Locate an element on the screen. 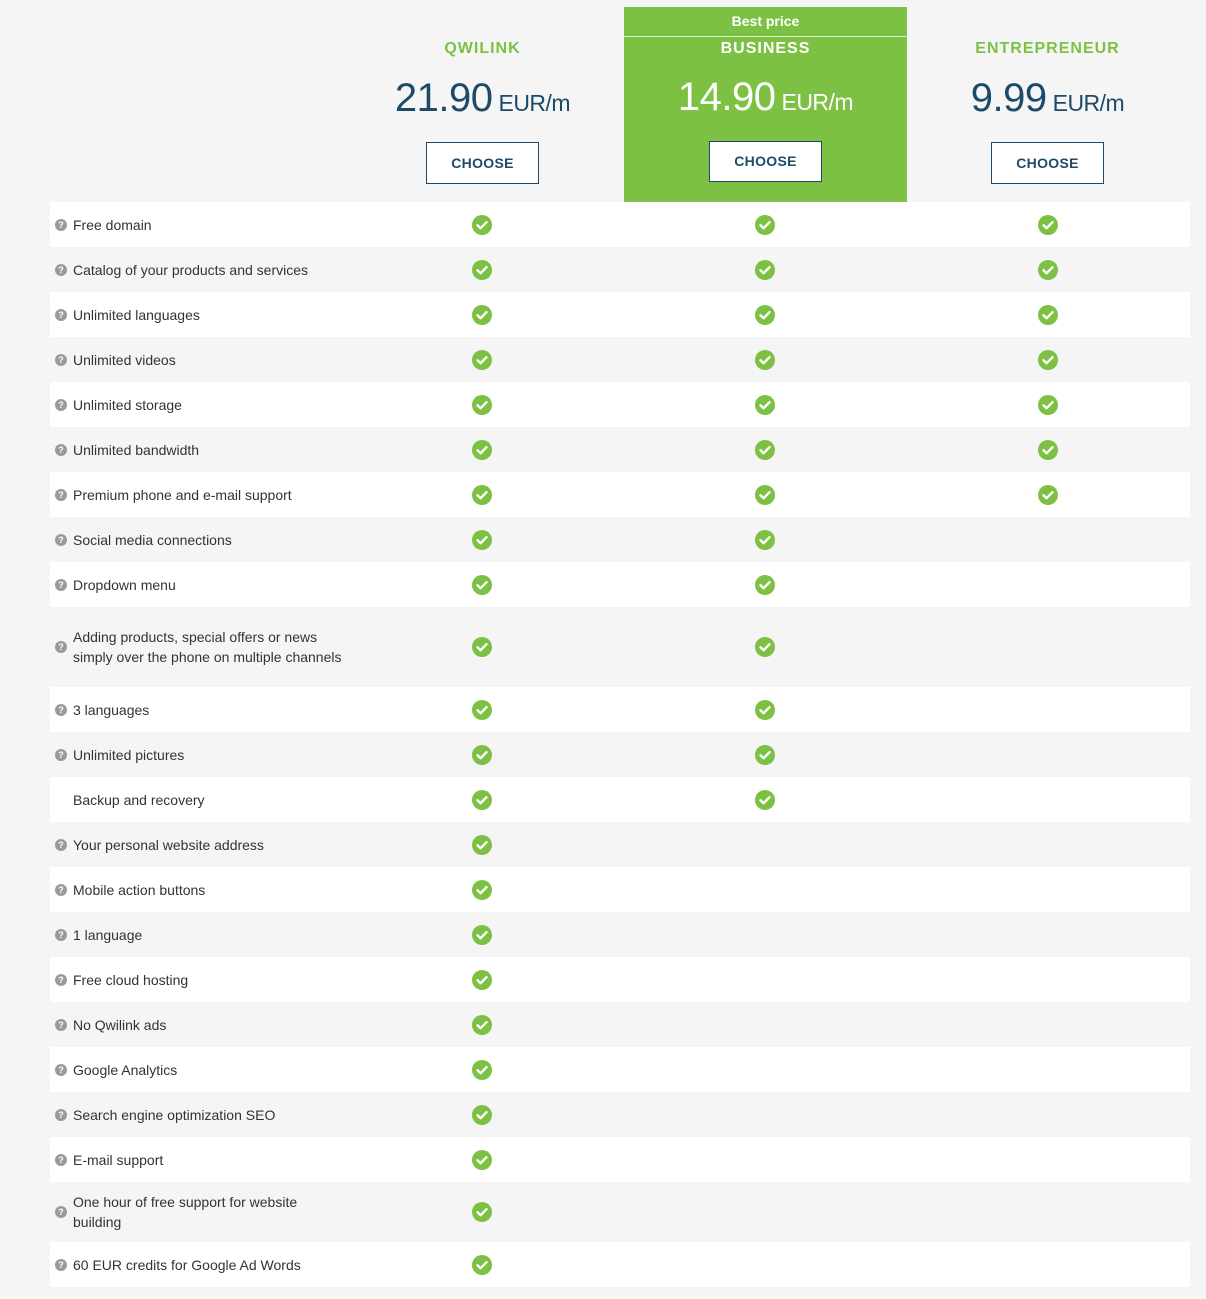 The height and width of the screenshot is (1299, 1206). feature-row: ? 60 EUR credits for Google Ad Words is located at coordinates (620, 1264).